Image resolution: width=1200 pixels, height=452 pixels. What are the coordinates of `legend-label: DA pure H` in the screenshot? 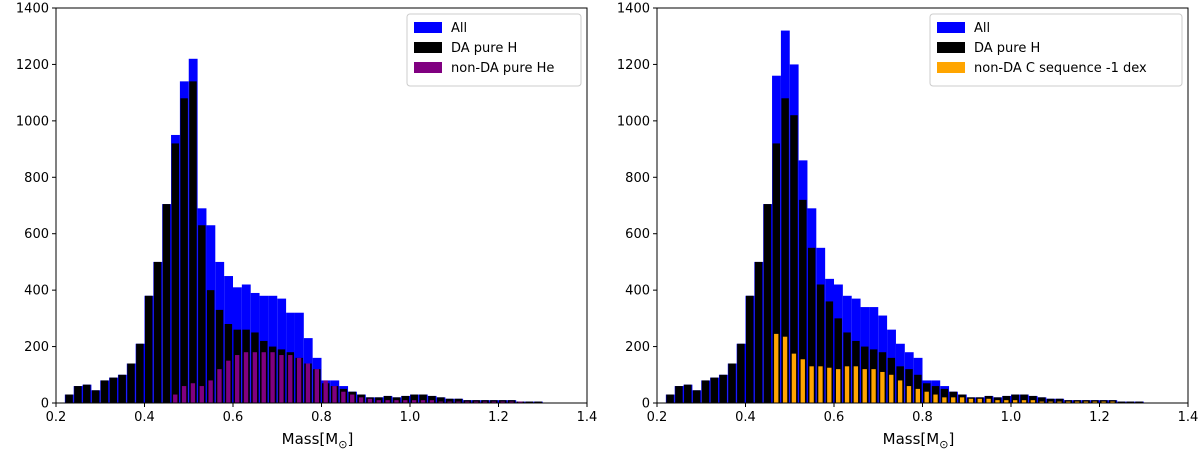 It's located at (1007, 48).